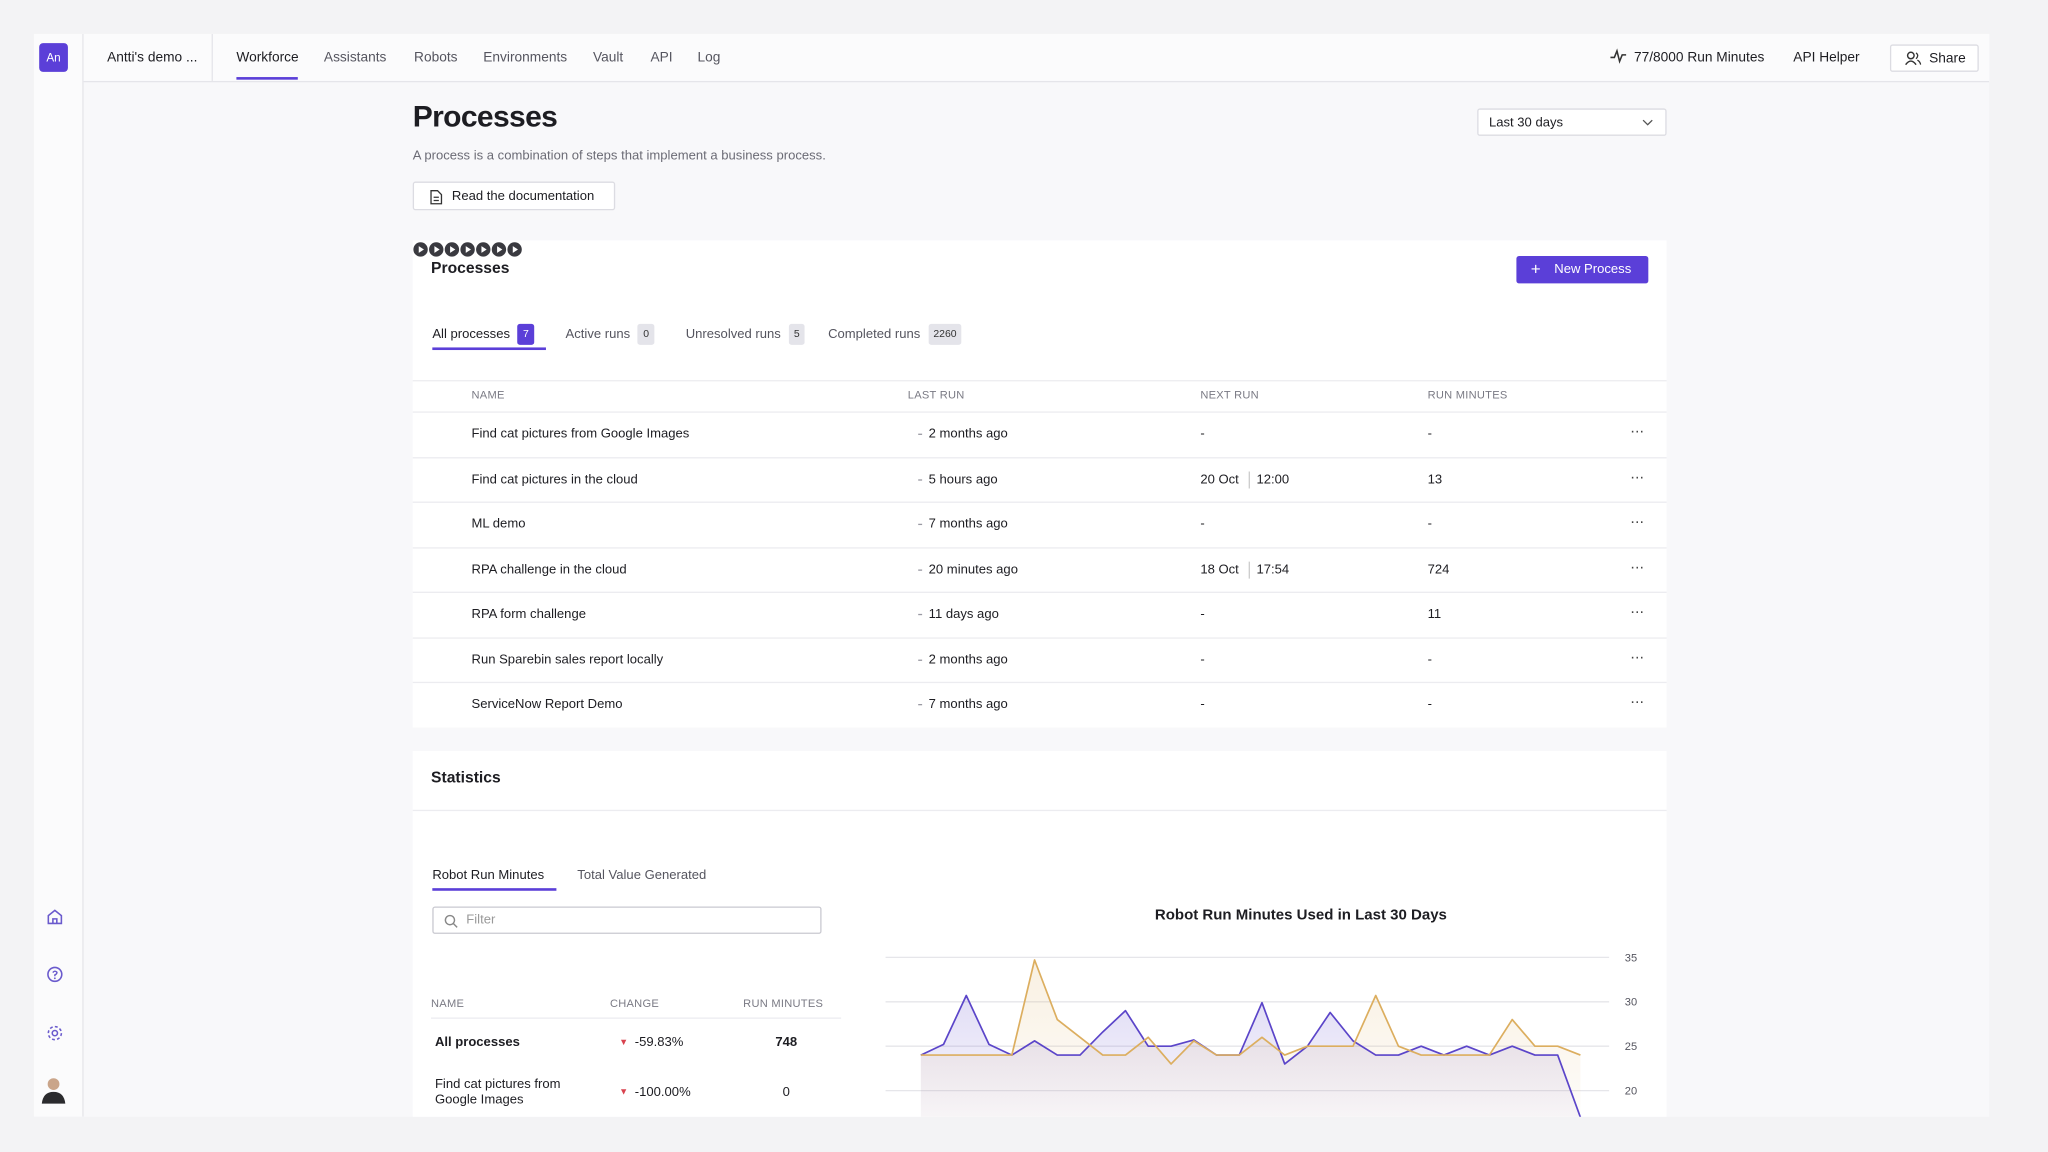 The height and width of the screenshot is (1152, 2048). I want to click on process-tab: Completed runs 2260, so click(895, 334).